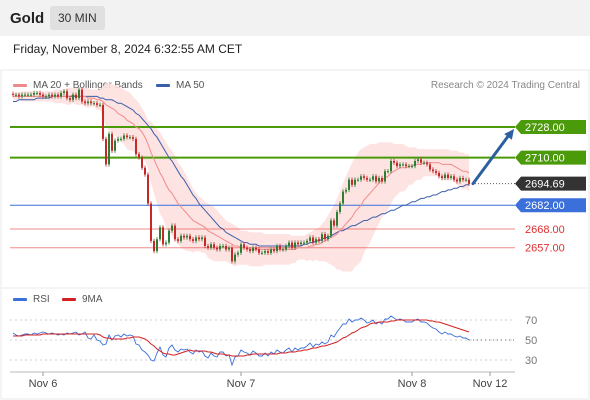  Describe the element at coordinates (41, 299) in the screenshot. I see `legend-rsi-label: RSI` at that location.